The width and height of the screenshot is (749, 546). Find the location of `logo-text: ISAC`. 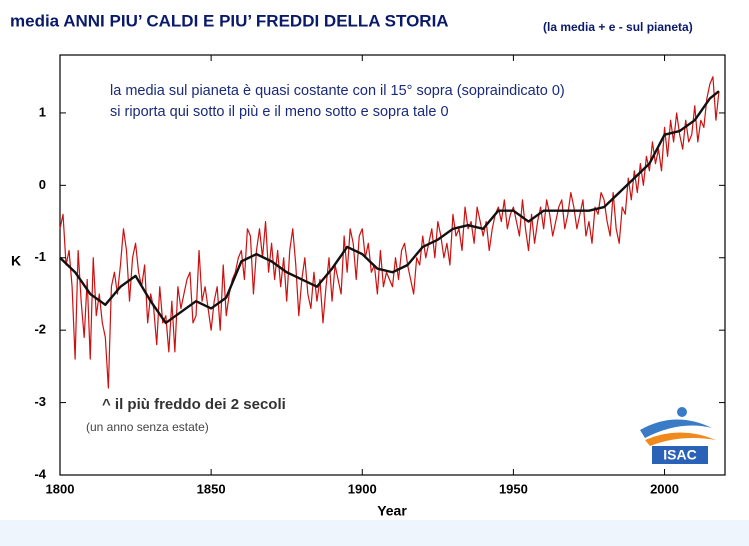

logo-text: ISAC is located at coordinates (679, 455).